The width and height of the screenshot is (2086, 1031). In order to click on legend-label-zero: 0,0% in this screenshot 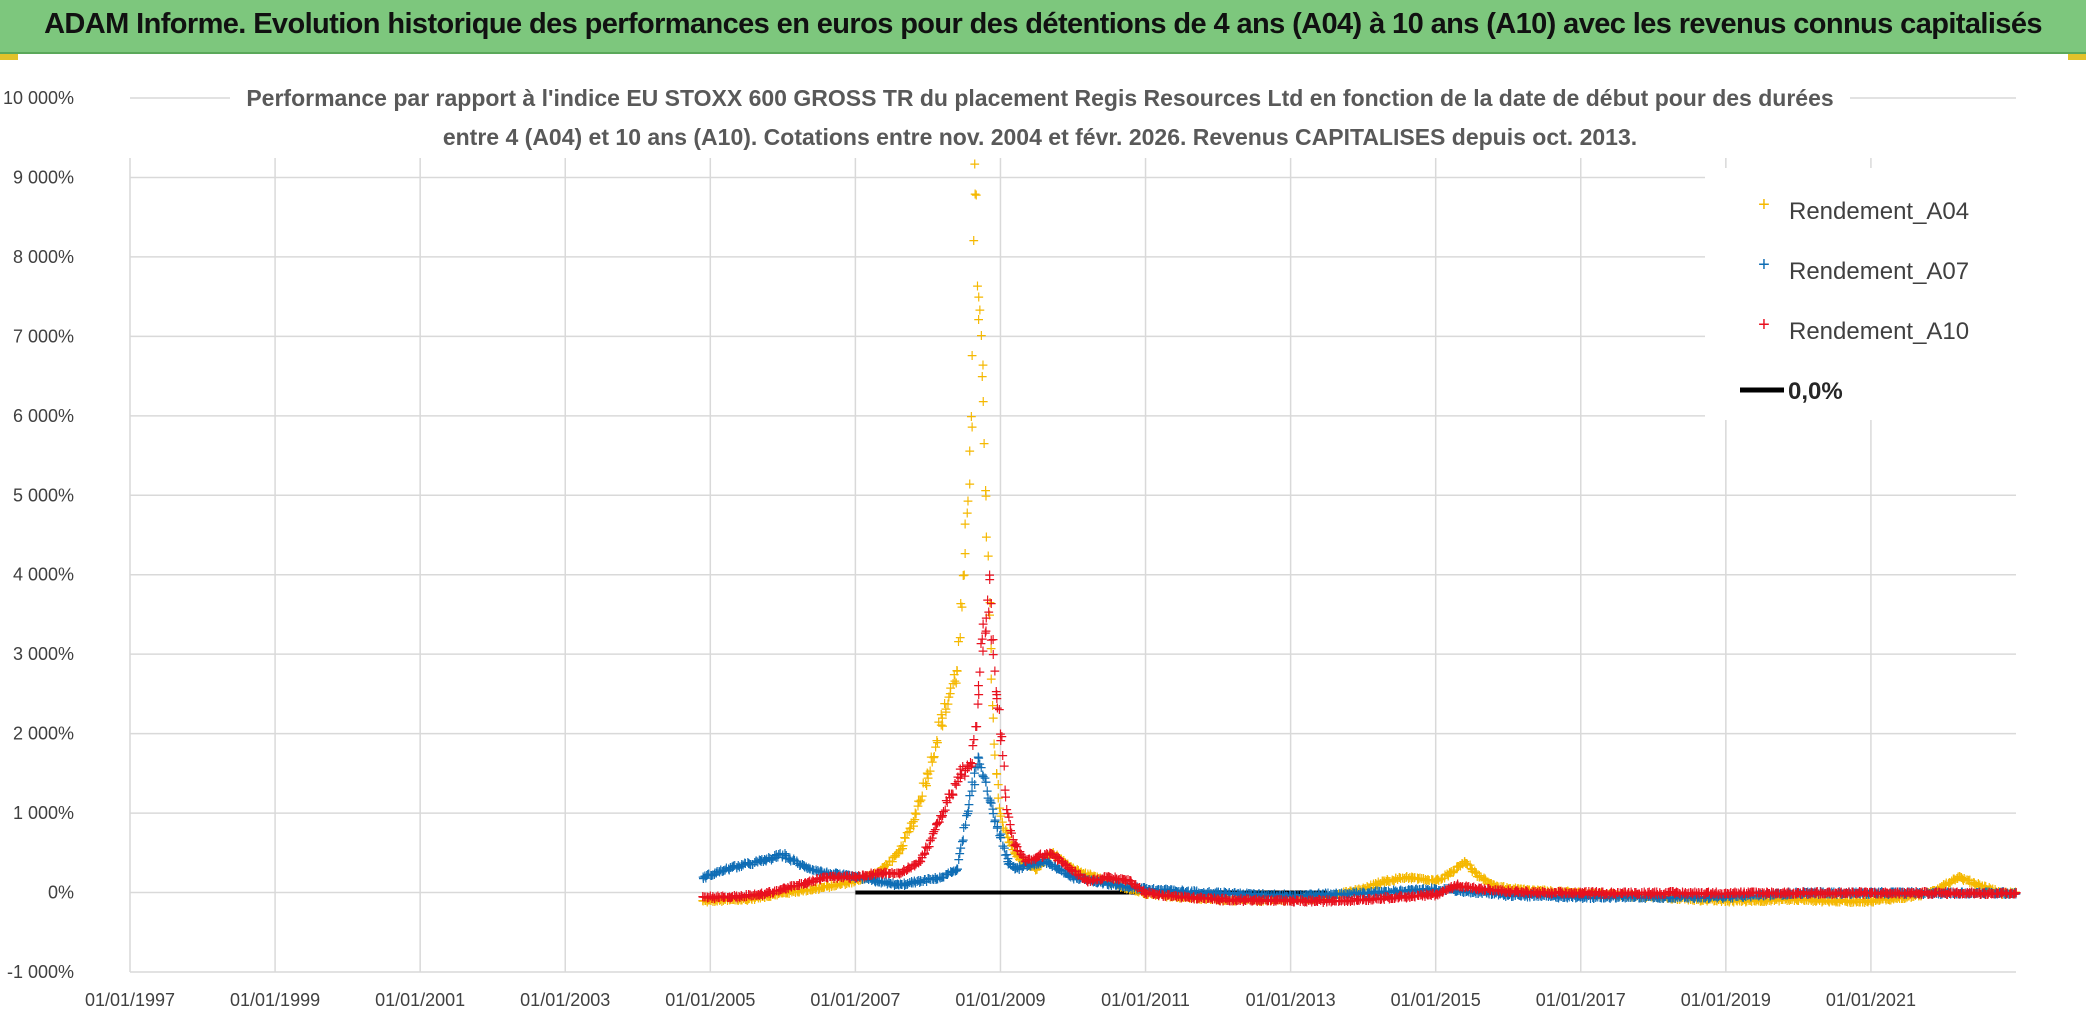, I will do `click(1815, 391)`.